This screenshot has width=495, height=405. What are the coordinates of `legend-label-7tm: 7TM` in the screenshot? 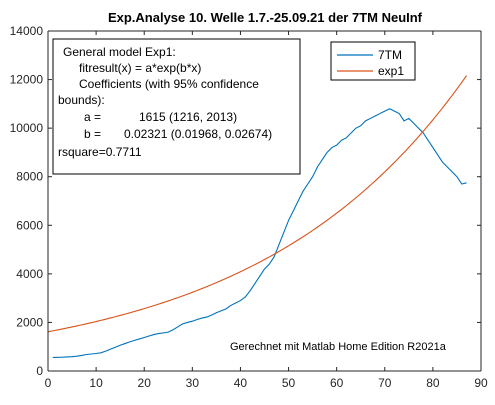 It's located at (390, 55).